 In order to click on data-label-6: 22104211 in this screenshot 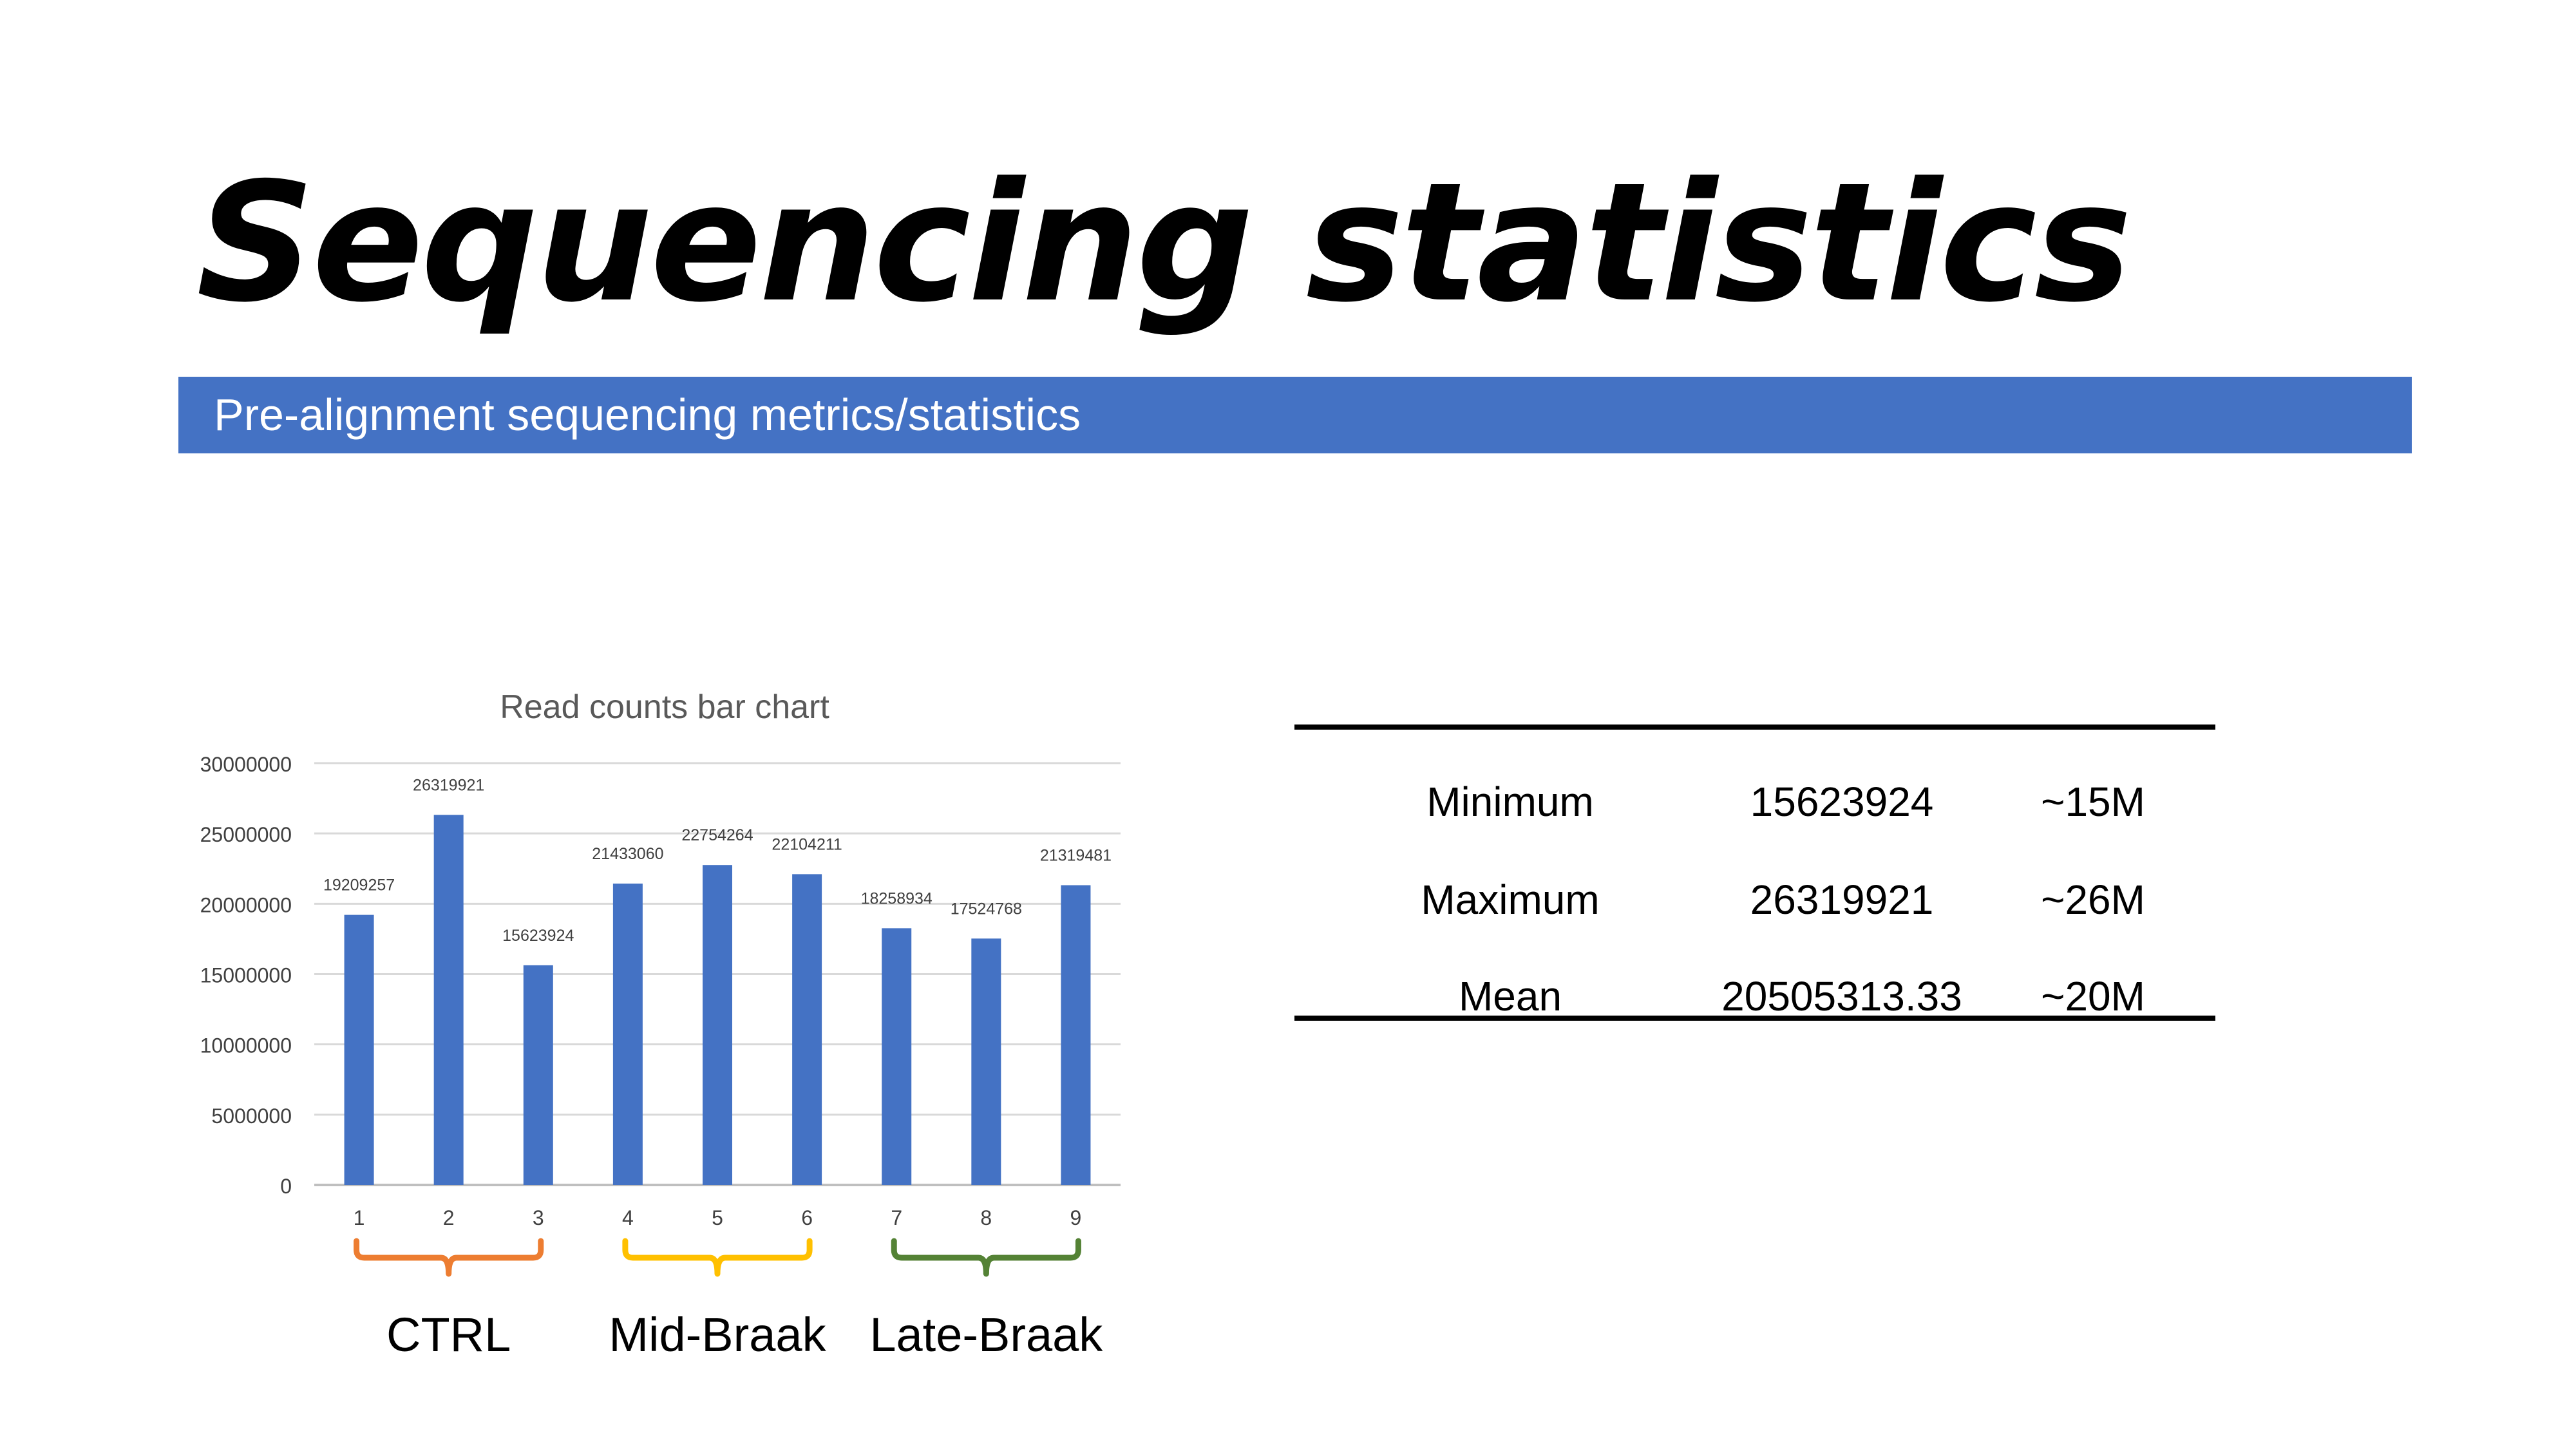, I will do `click(807, 844)`.